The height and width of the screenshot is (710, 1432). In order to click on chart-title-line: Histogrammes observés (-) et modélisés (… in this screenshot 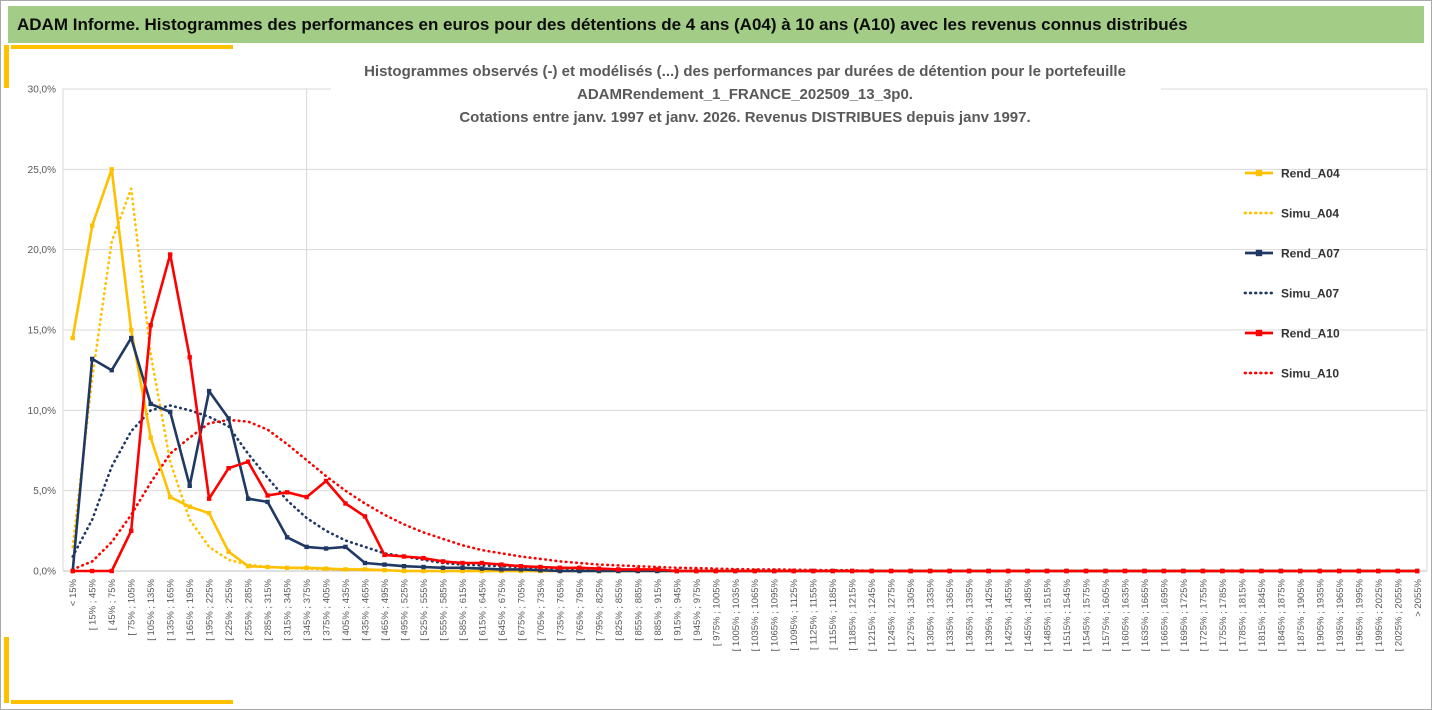, I will do `click(745, 71)`.